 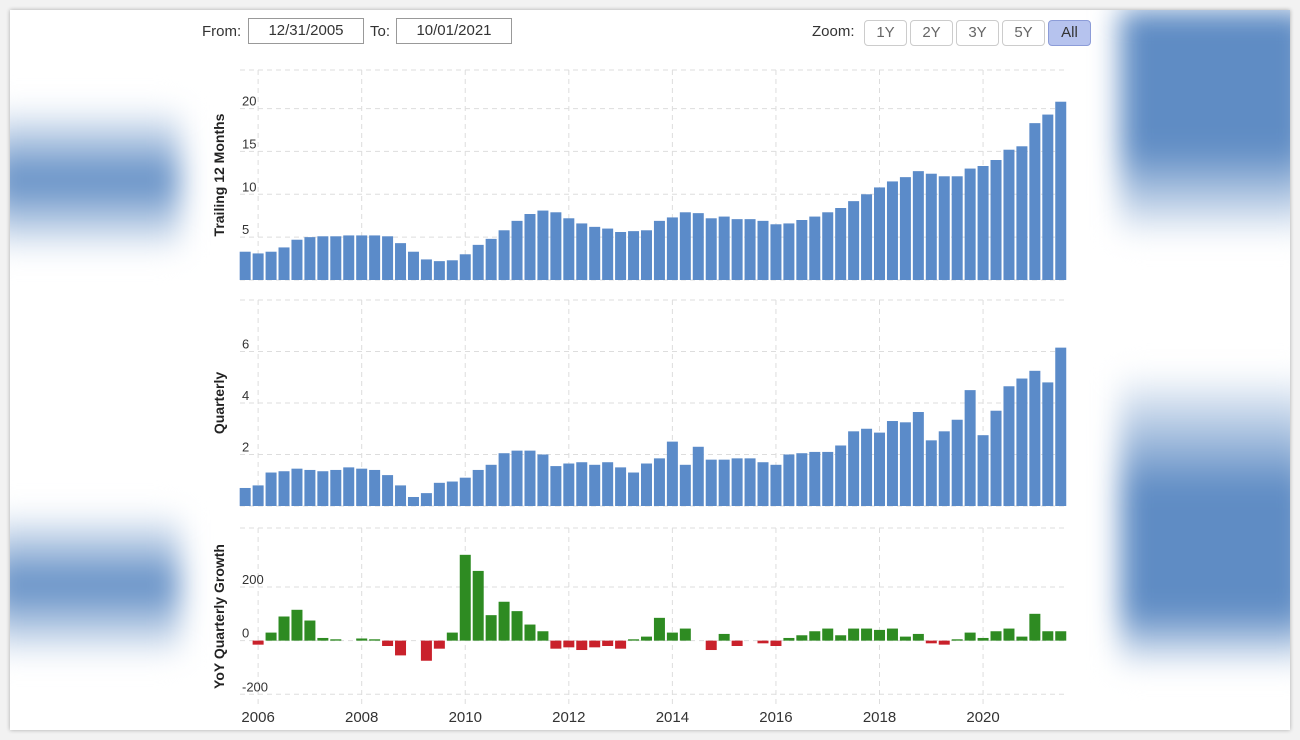 I want to click on y-axis-label: YoY Quarterly Growth, so click(x=219, y=616).